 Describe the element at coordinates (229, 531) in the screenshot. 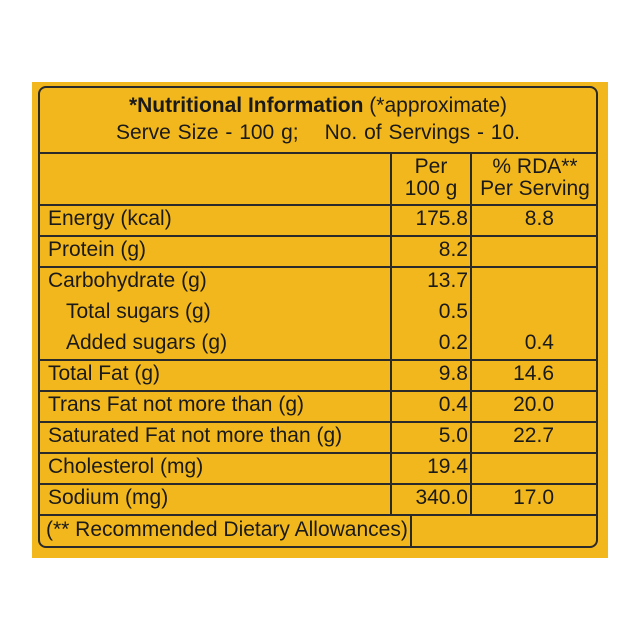

I see `rda-footnote: (** Recommended Dietary Allowances)` at that location.